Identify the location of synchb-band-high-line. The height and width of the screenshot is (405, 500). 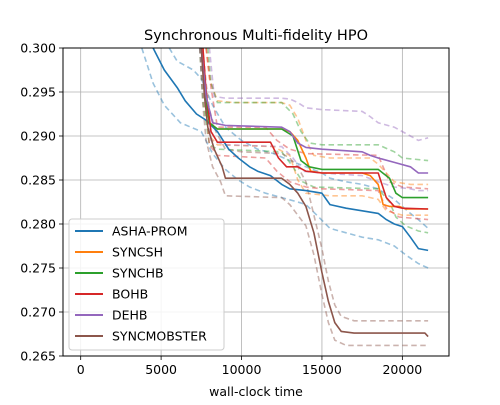
(318, 105).